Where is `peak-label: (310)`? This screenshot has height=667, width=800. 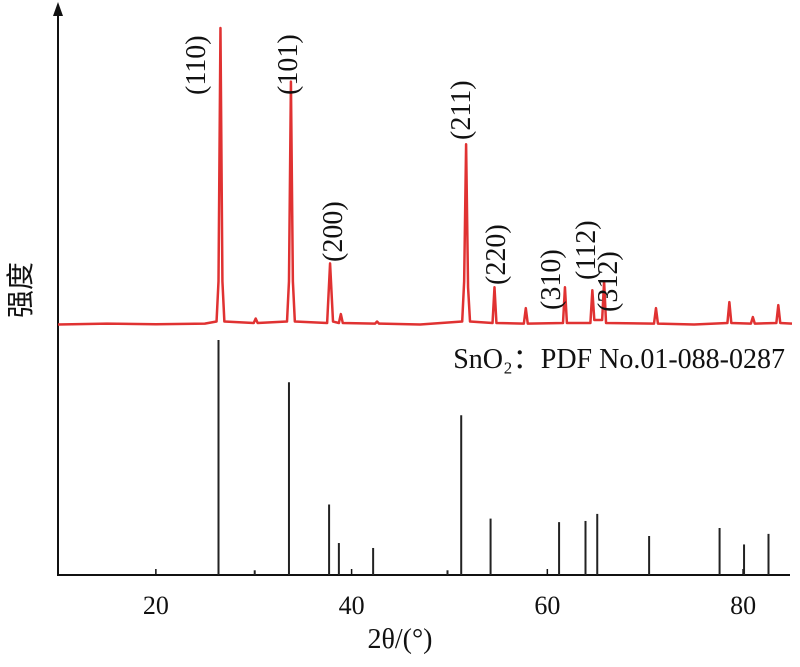
peak-label: (310) is located at coordinates (551, 279).